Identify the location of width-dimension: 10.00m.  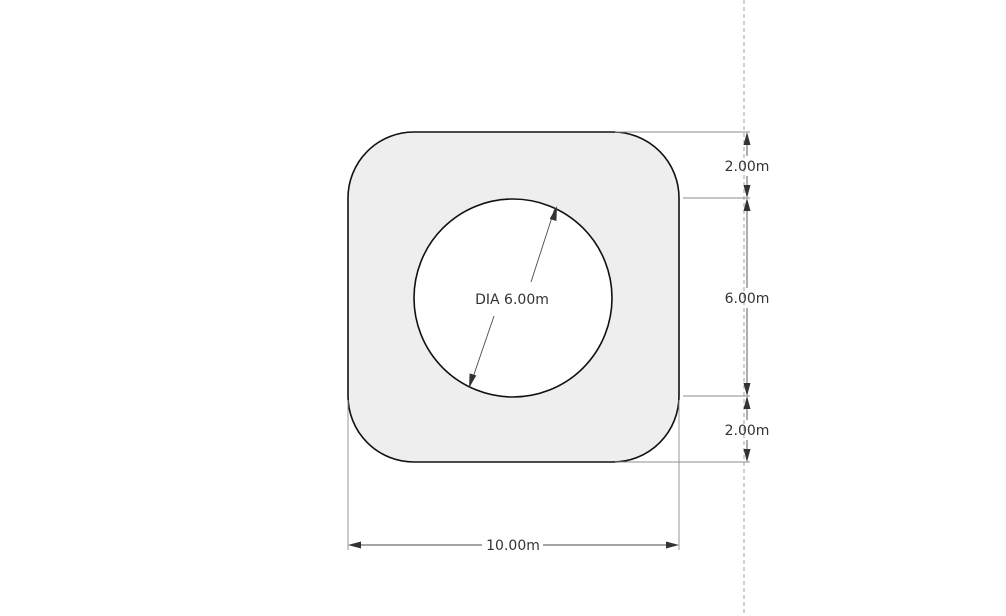
(513, 546).